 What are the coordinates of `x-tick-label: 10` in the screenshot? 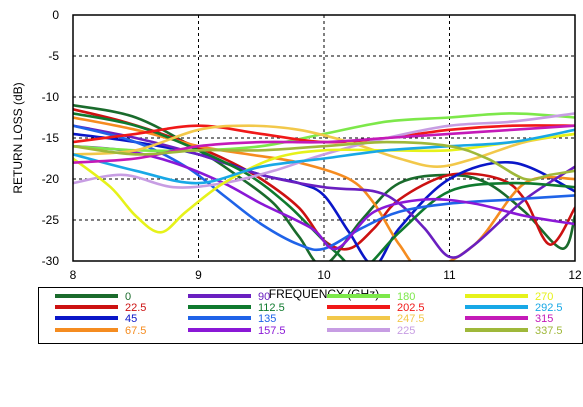 It's located at (324, 275).